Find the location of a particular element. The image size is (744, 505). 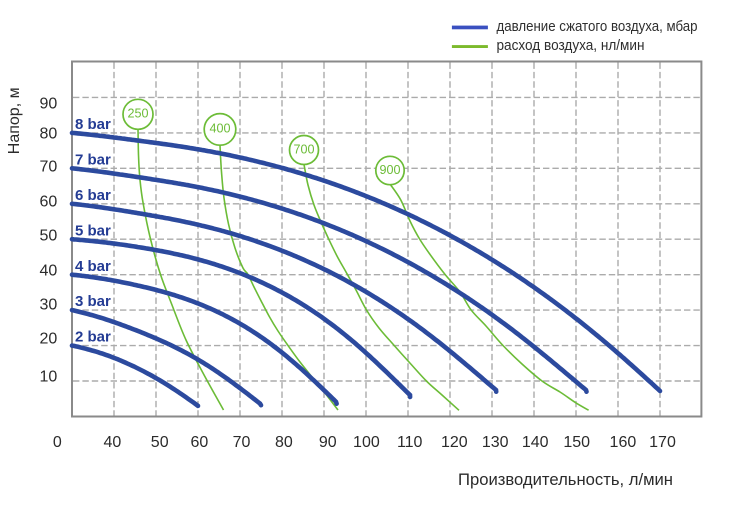

svg-text: 900 is located at coordinates (389, 170).